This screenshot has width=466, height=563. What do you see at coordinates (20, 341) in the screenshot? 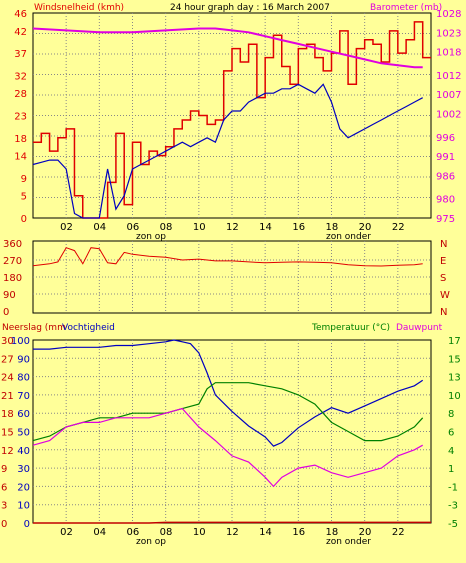
I see `humidity-y-tick-label: 100` at bounding box center [20, 341].